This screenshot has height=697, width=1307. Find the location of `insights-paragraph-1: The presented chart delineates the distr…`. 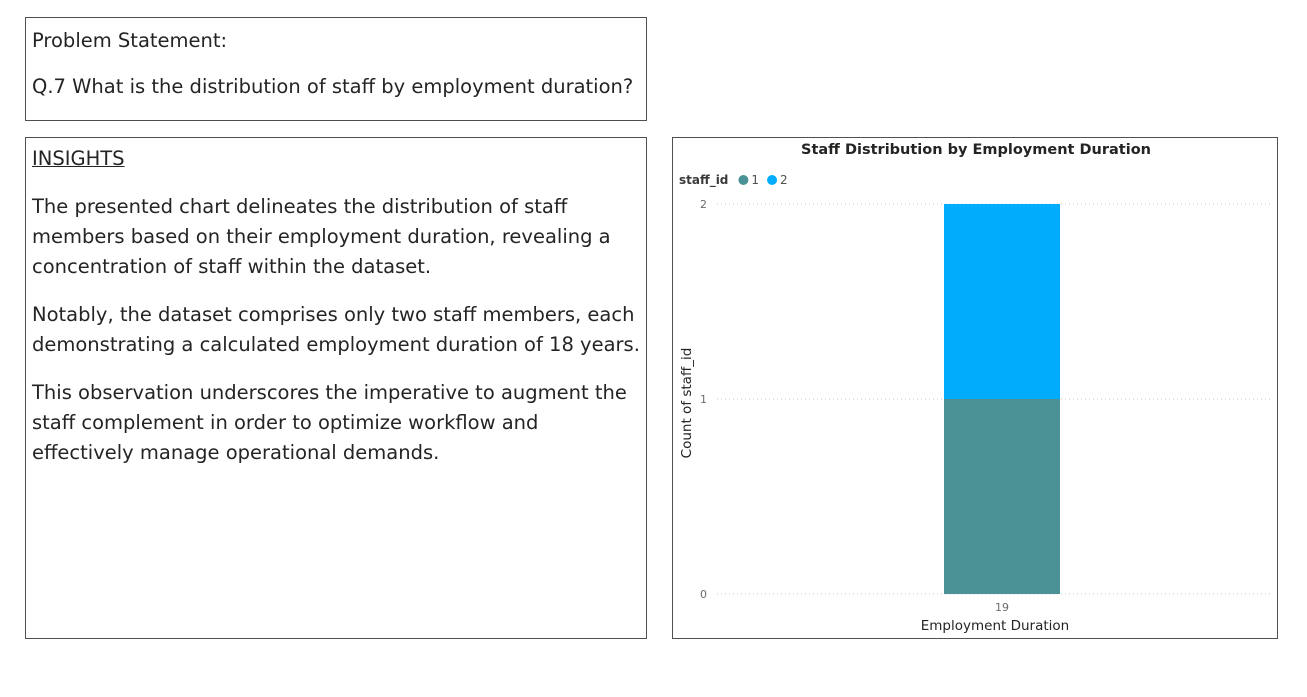

insights-paragraph-1: The presented chart delineates the distr… is located at coordinates (336, 237).